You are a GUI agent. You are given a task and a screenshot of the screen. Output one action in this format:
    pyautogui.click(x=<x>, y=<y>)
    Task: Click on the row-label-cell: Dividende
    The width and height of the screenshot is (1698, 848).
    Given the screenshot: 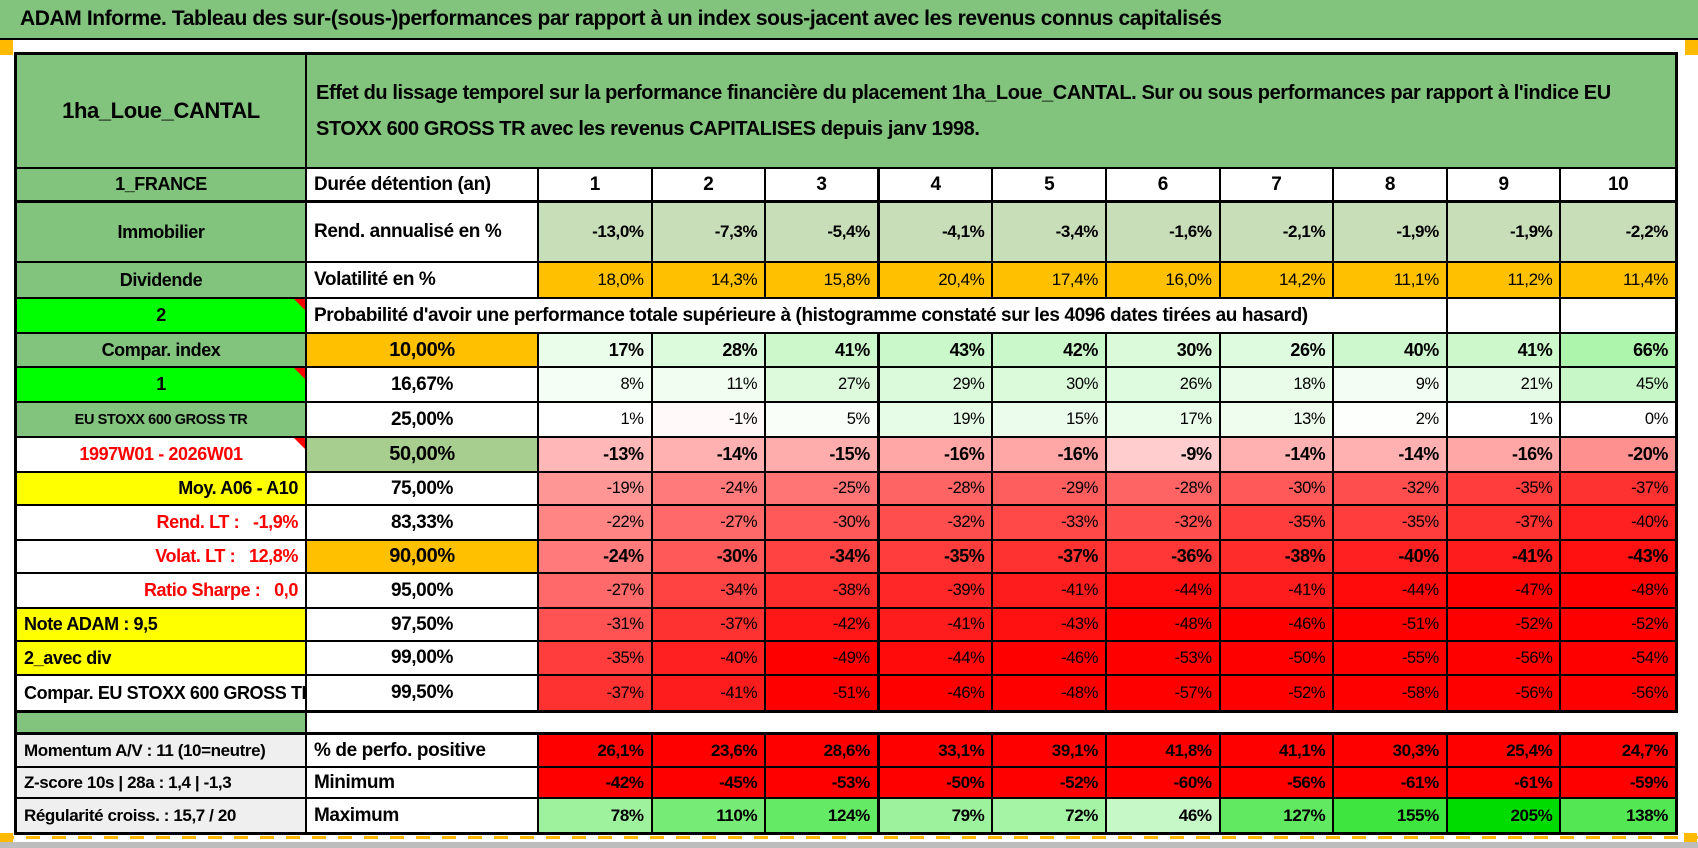 What is the action you would take?
    pyautogui.click(x=162, y=281)
    